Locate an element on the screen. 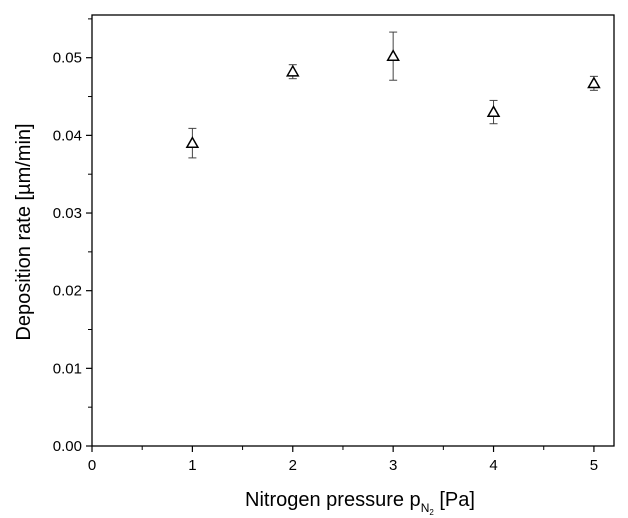 The height and width of the screenshot is (518, 628). x-axis-title-unit: [Pa] is located at coordinates (454, 500).